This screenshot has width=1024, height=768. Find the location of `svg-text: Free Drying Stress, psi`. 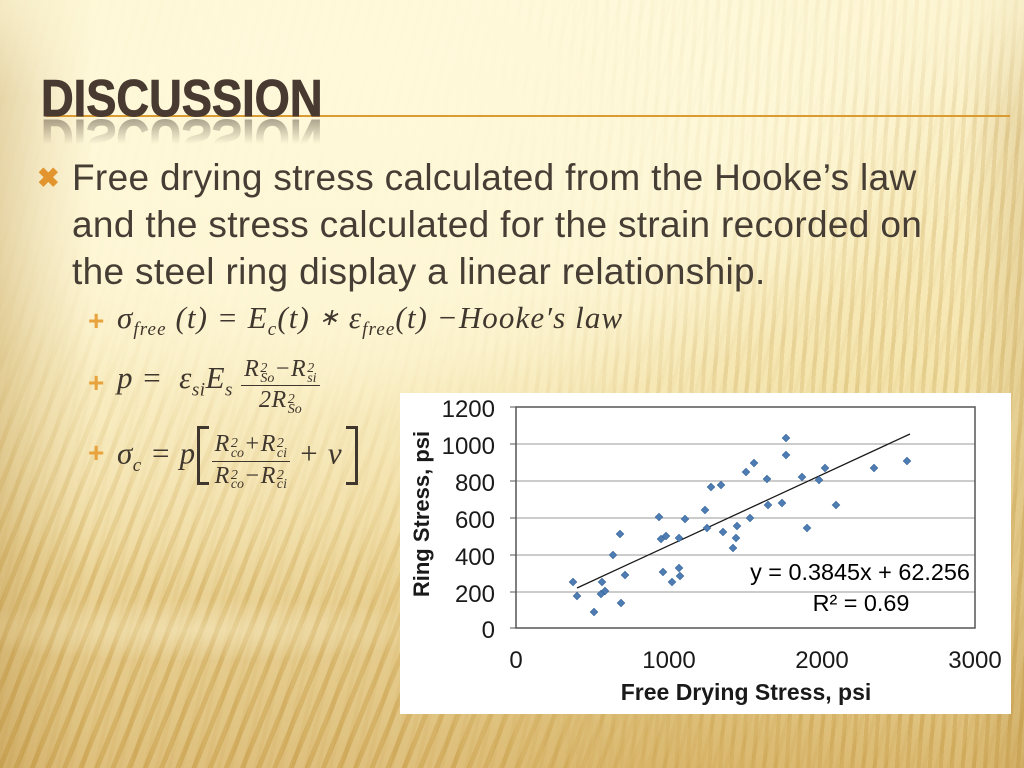

svg-text: Free Drying Stress, psi is located at coordinates (746, 692).